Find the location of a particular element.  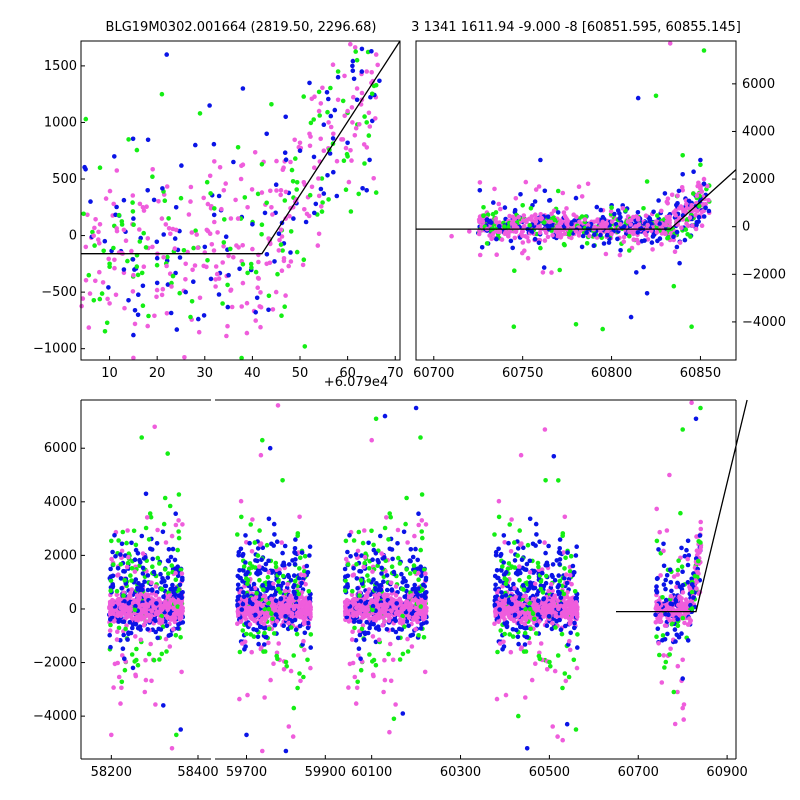

panel-1-y-tick-label: 0 is located at coordinates (73, 236).